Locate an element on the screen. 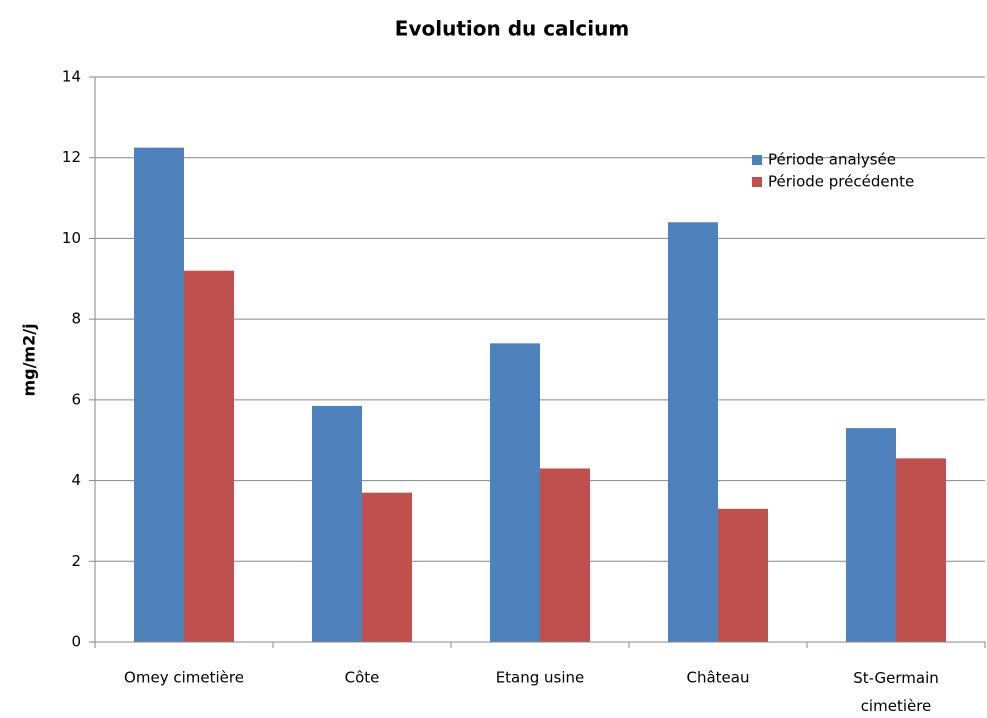  x-tick-label: St-Germain cimetière is located at coordinates (896, 692).